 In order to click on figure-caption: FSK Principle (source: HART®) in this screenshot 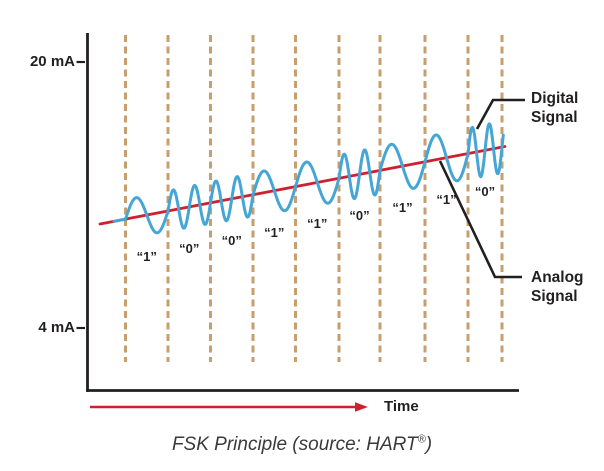, I will do `click(302, 445)`.